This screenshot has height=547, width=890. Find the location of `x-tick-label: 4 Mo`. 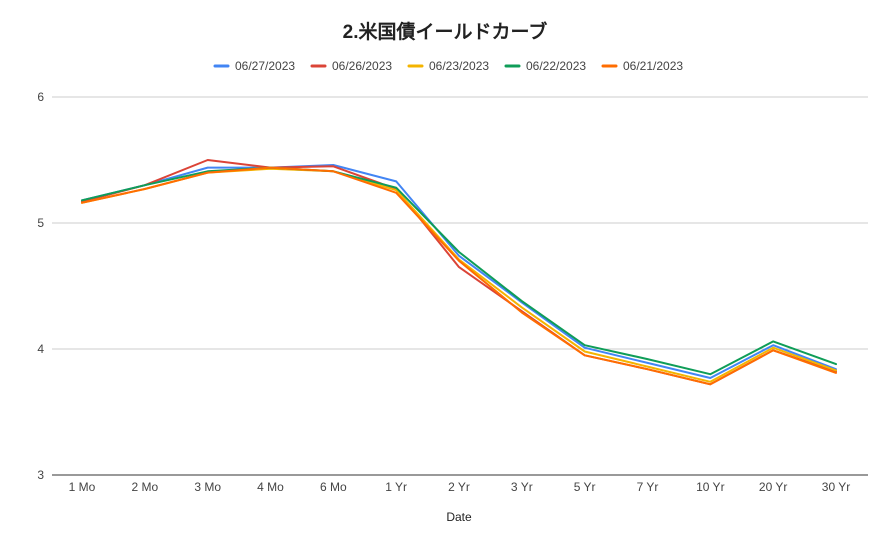

x-tick-label: 4 Mo is located at coordinates (270, 487).